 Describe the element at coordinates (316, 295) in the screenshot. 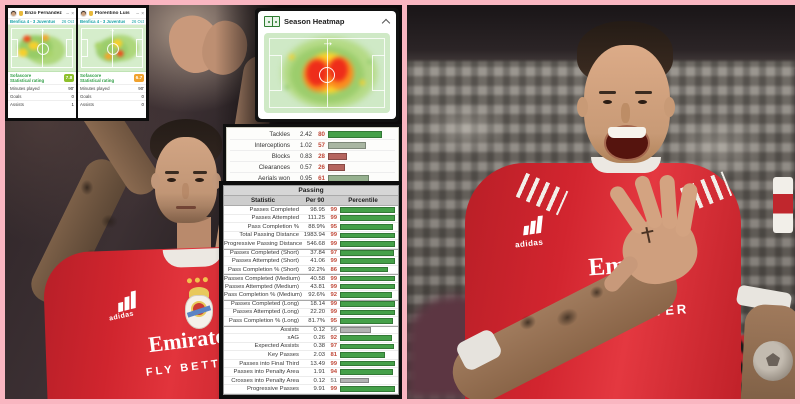

I see `per90-value: 92.6%` at that location.